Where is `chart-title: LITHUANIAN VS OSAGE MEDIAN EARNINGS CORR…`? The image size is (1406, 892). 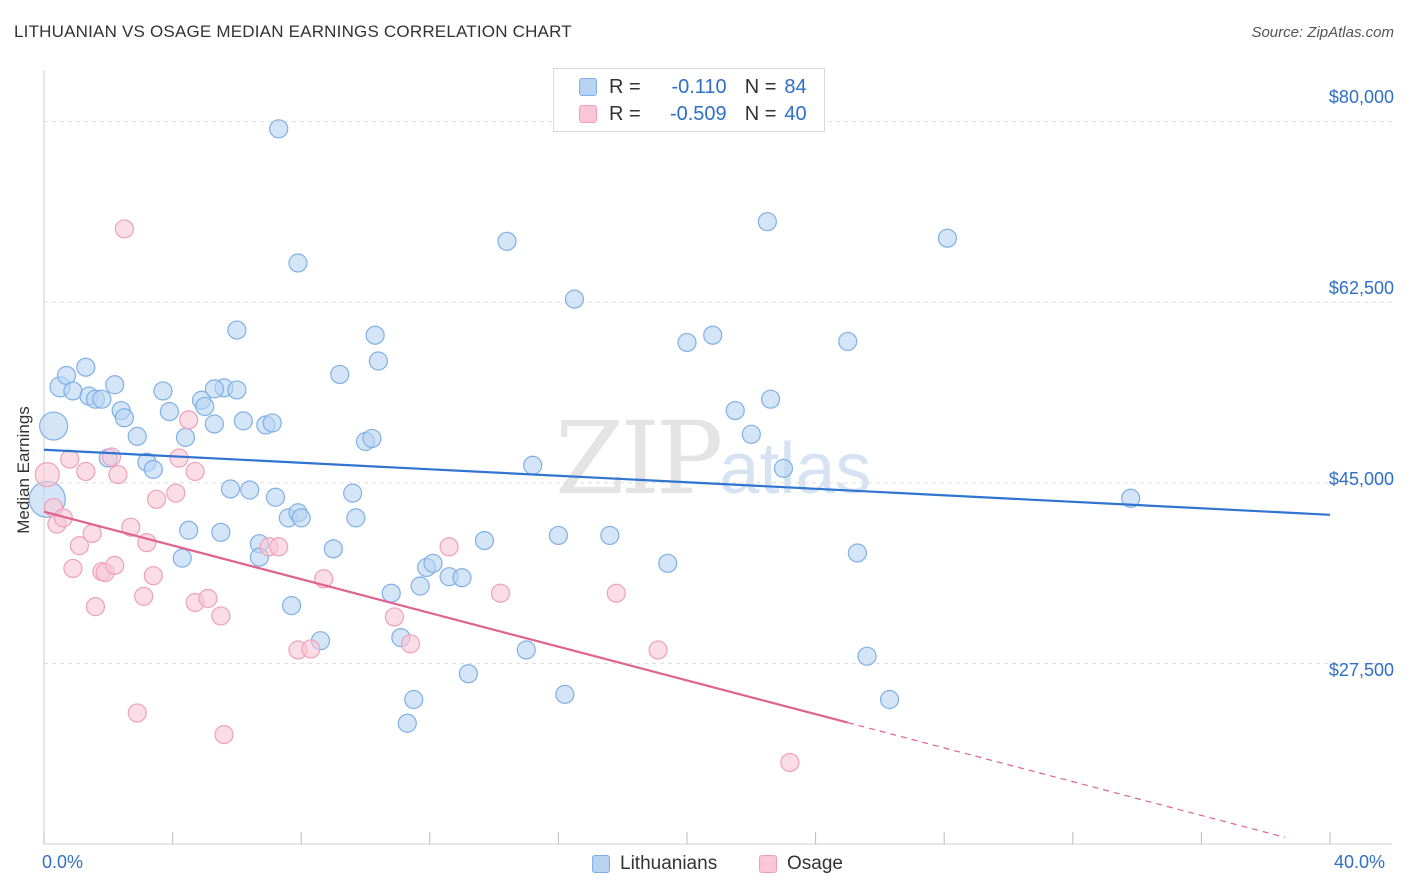 chart-title: LITHUANIAN VS OSAGE MEDIAN EARNINGS CORR… is located at coordinates (293, 31).